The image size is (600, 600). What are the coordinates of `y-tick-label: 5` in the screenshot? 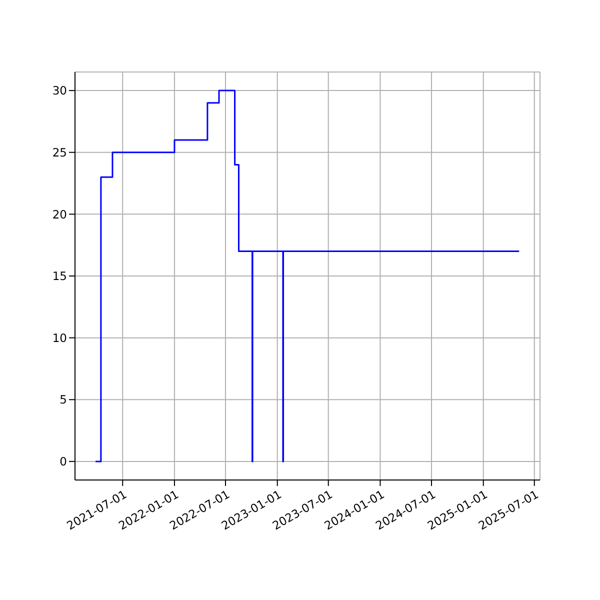 It's located at (63, 399).